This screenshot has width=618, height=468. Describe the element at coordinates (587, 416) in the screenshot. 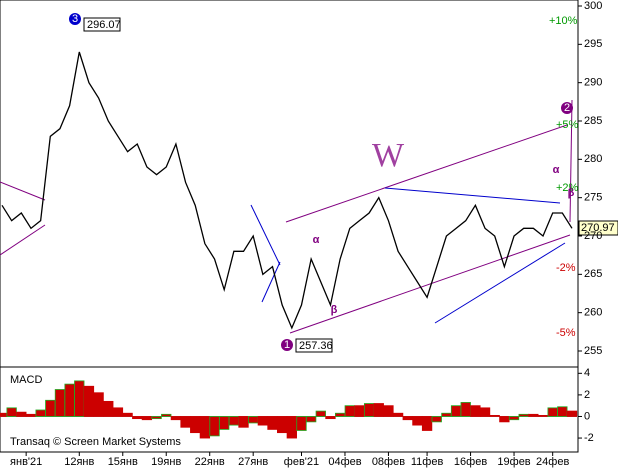

I see `y-tick-label: 0` at that location.